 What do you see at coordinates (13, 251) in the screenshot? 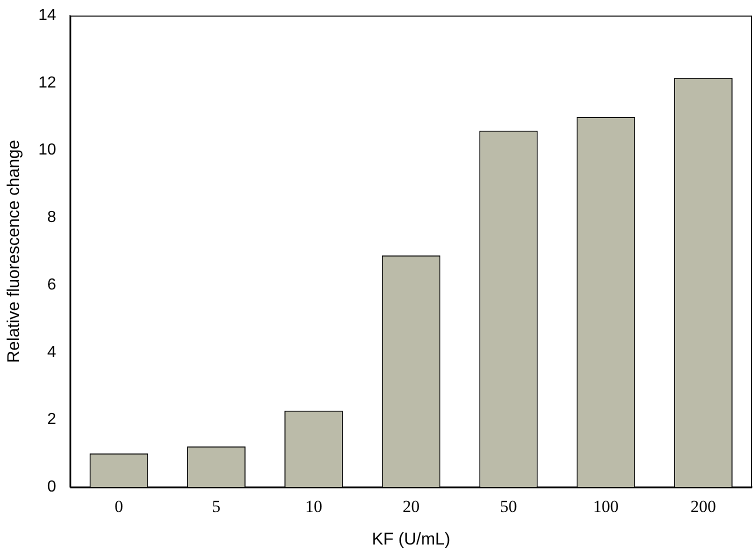
I see `y-axis-title: Relative fluorescence change` at bounding box center [13, 251].